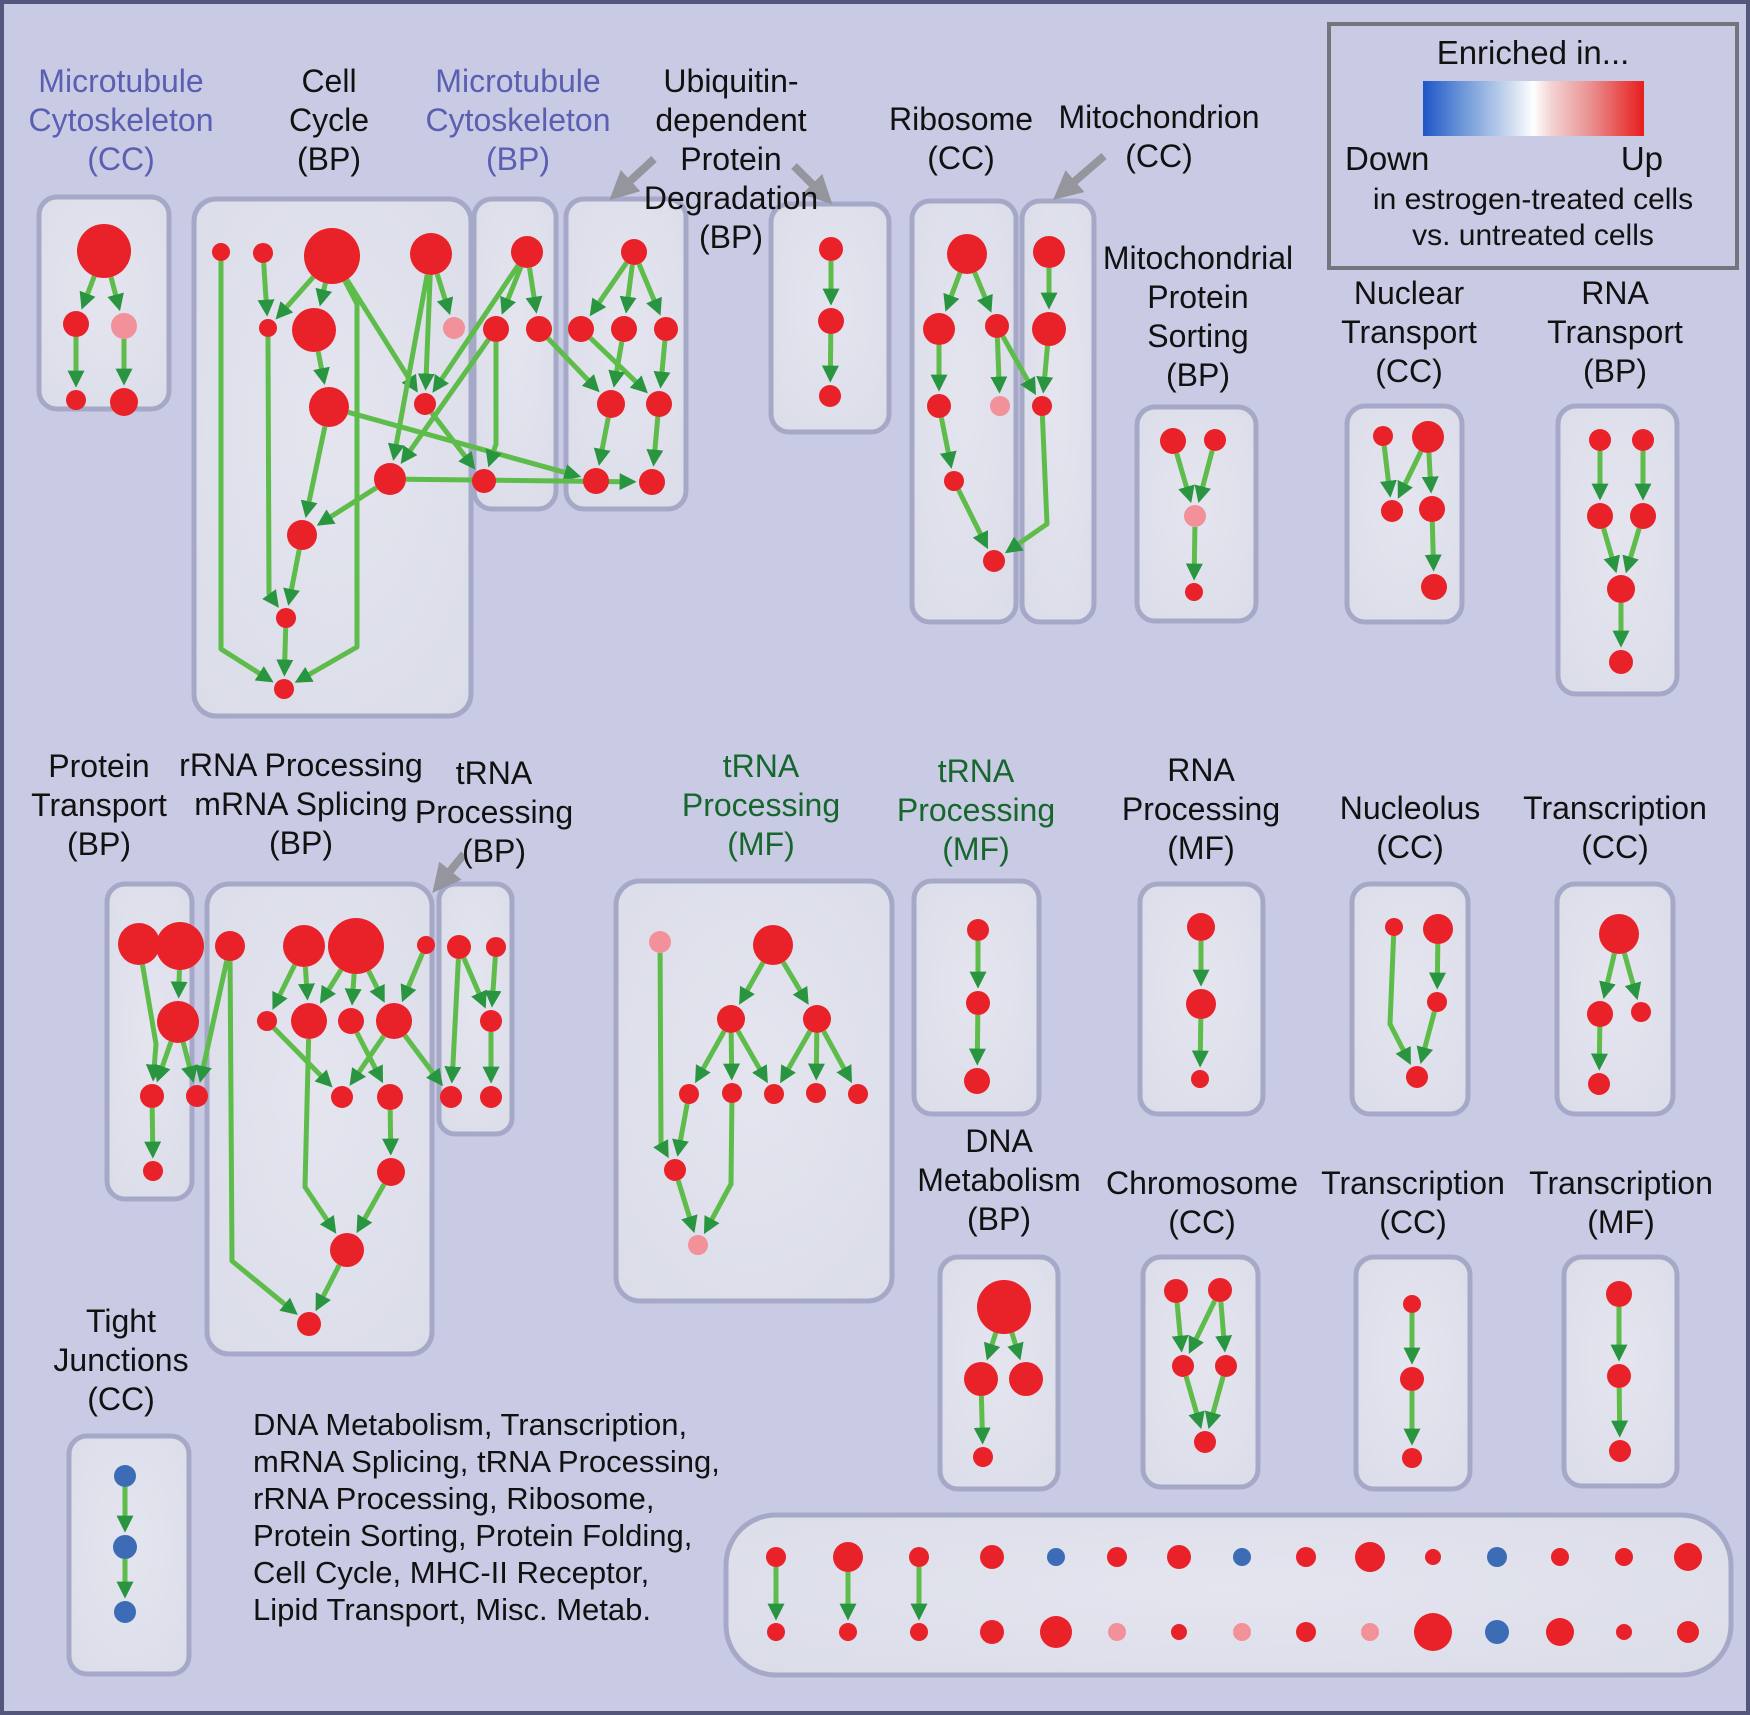  Describe the element at coordinates (347, 1250) in the screenshot. I see `go-term-node-r11` at that location.